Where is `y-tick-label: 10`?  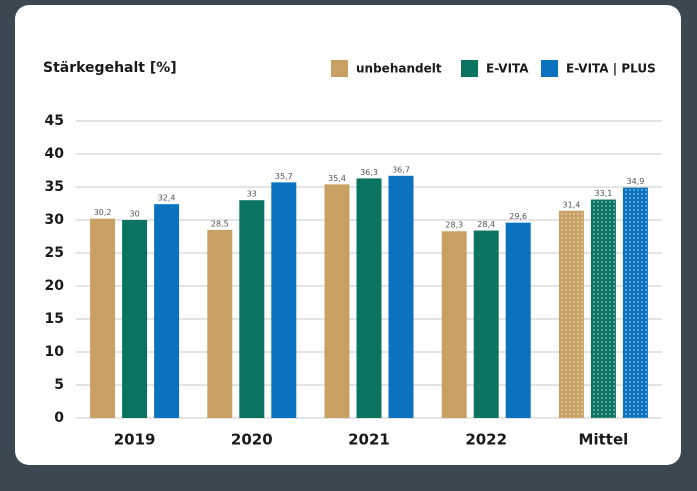 y-tick-label: 10 is located at coordinates (55, 352).